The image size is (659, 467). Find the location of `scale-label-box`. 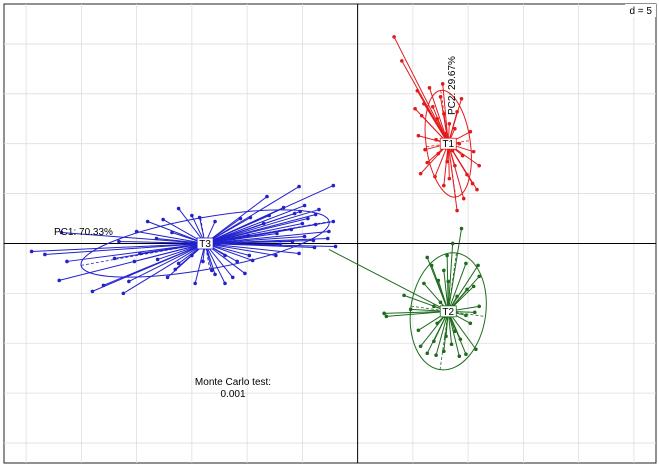

scale-label-box is located at coordinates (640, 10).